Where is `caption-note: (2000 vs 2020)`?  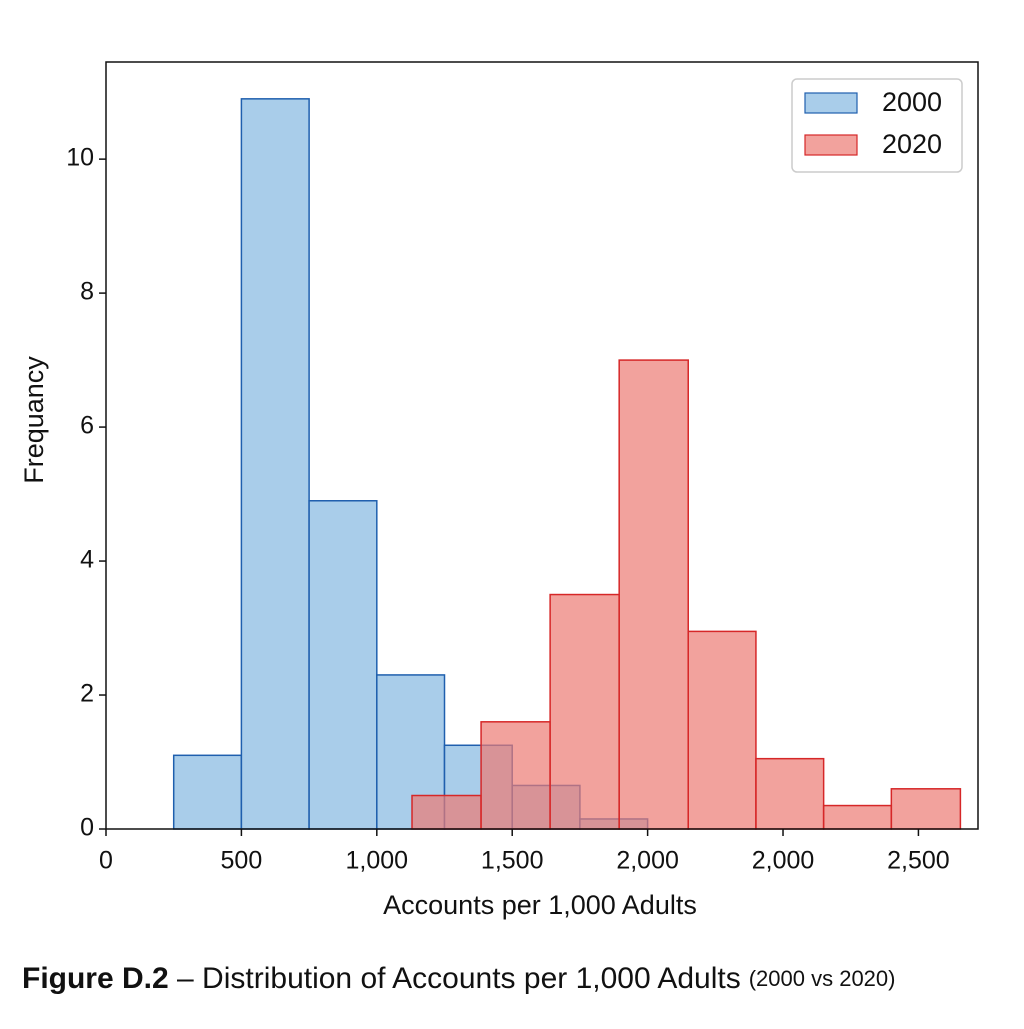 caption-note: (2000 vs 2020) is located at coordinates (822, 978).